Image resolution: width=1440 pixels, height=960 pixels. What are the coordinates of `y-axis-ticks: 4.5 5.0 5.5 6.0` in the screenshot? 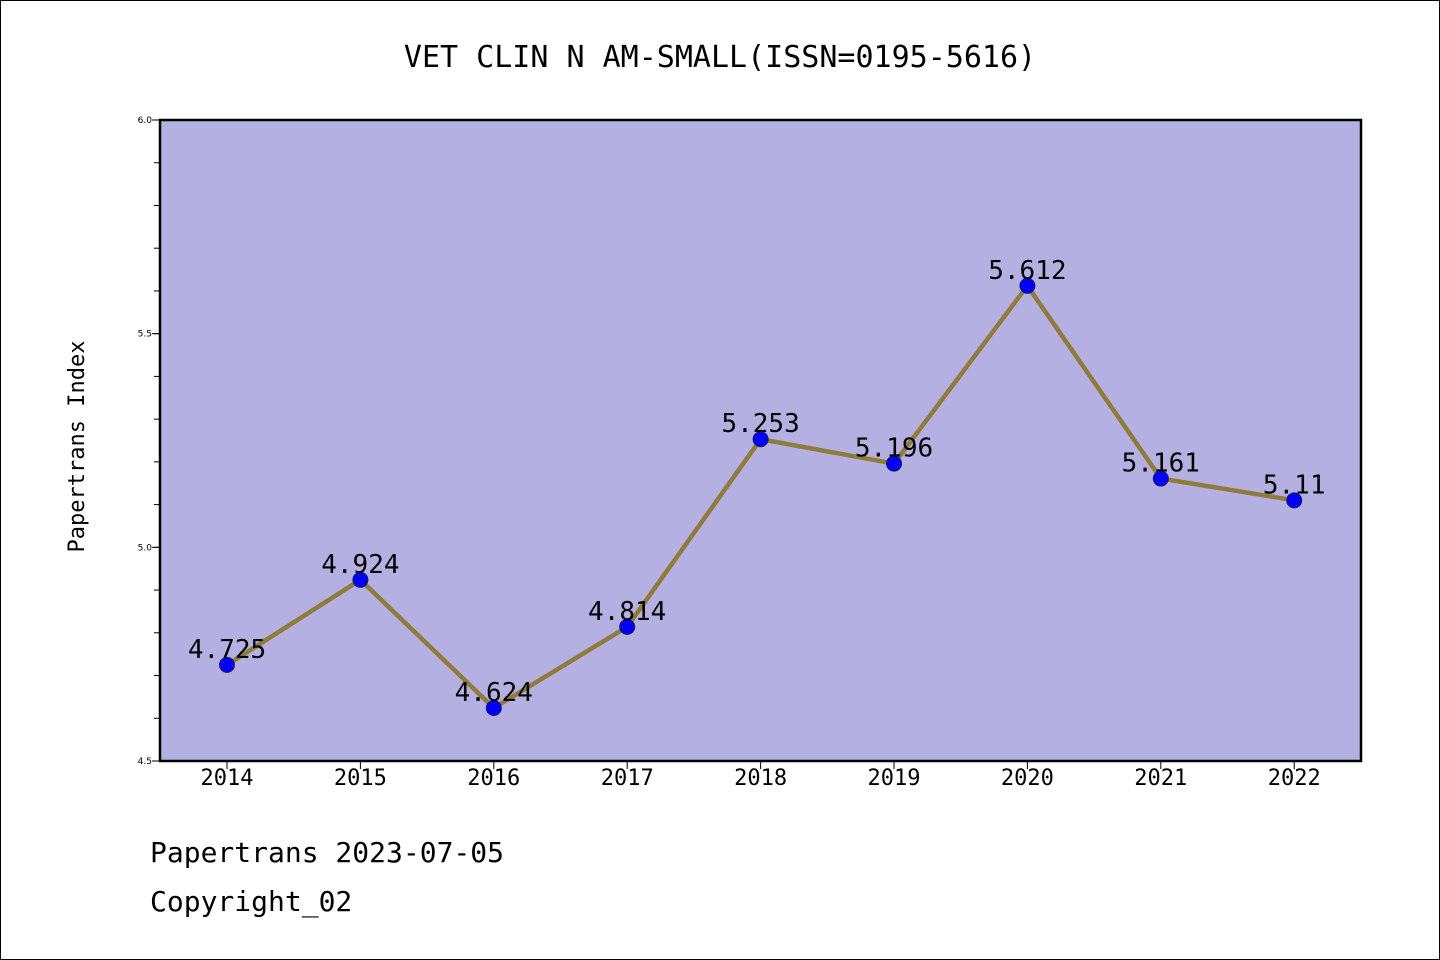 It's located at (149, 441).